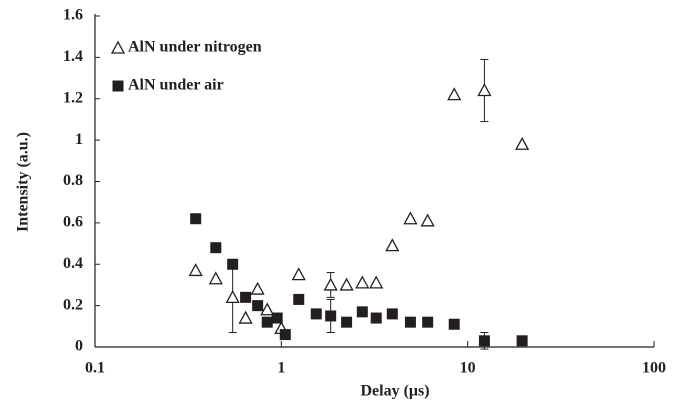  I want to click on y-tick-label: 0.8, so click(73, 180).